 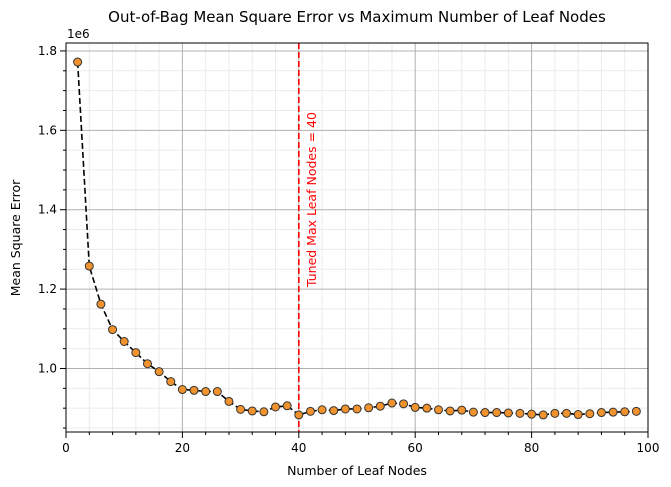 I want to click on y-tick-label: 1.2, so click(x=47, y=289).